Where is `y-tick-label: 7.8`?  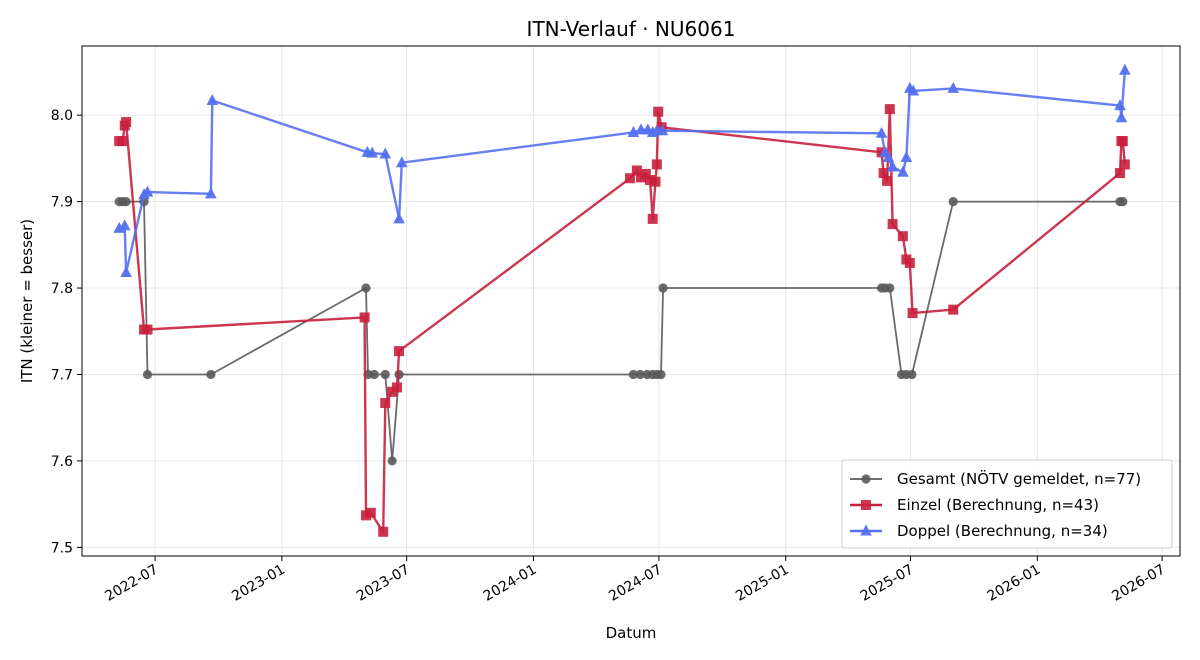 y-tick-label: 7.8 is located at coordinates (62, 289).